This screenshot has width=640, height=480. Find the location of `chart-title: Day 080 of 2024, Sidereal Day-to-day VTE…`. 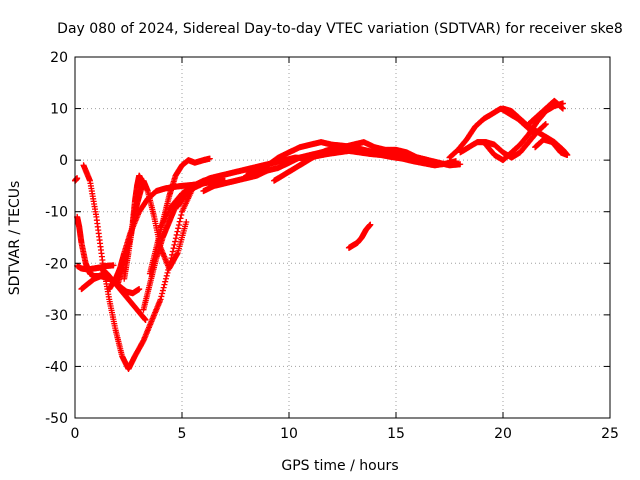

chart-title: Day 080 of 2024, Sidereal Day-to-day VTE… is located at coordinates (340, 29).